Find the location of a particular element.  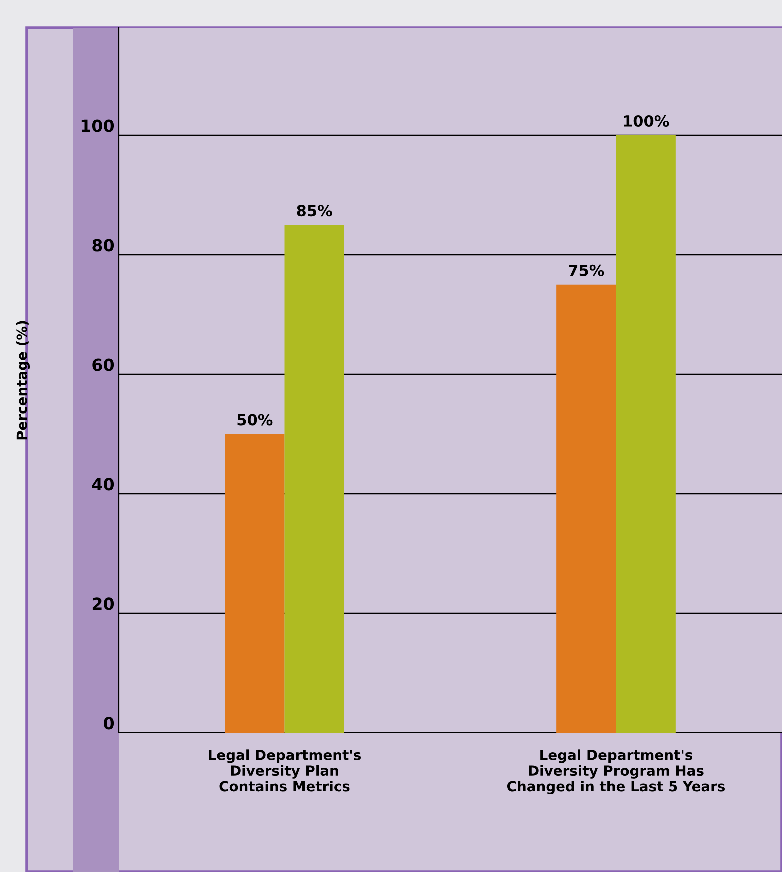

data-label: 100% is located at coordinates (647, 121).